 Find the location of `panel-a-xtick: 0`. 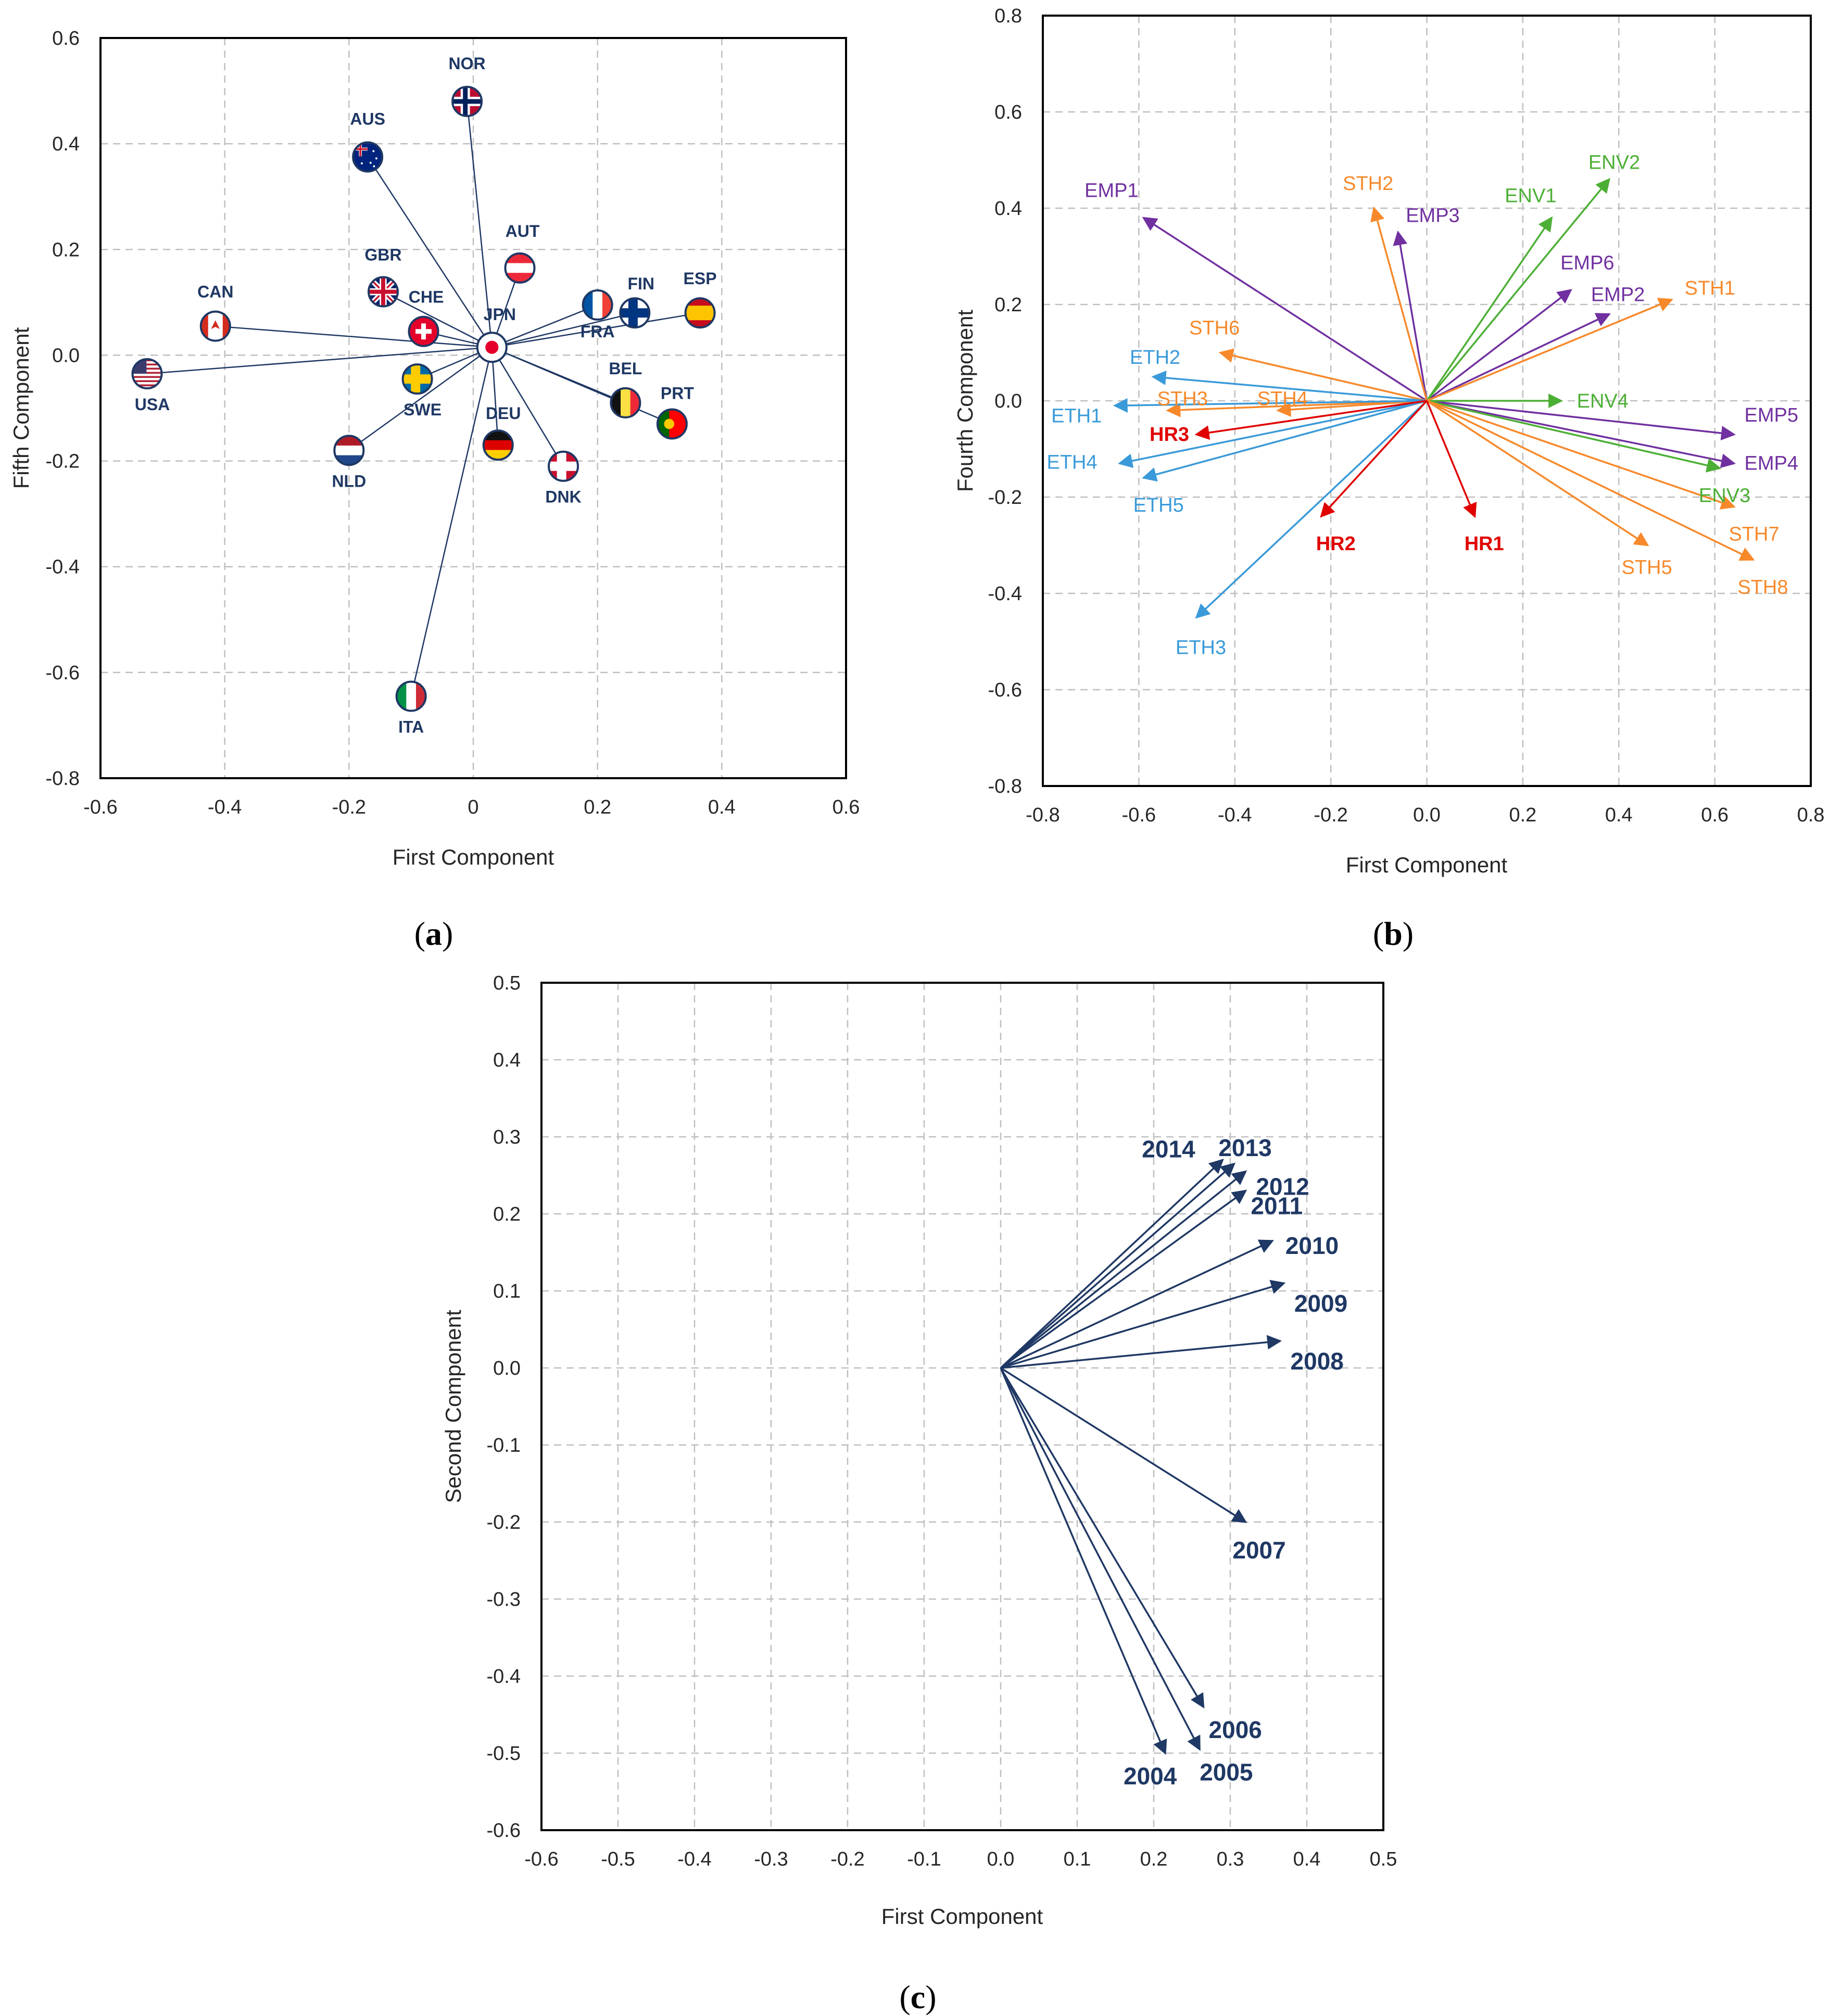

panel-a-xtick: 0 is located at coordinates (473, 807).